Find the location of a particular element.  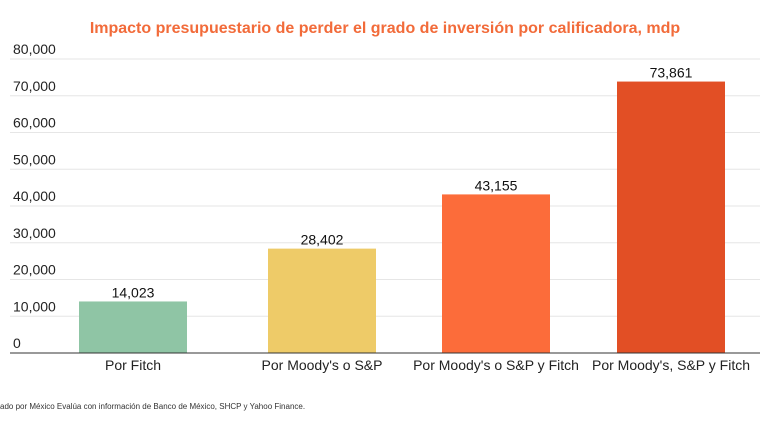

bar-value-label: 14,023 is located at coordinates (133, 292).